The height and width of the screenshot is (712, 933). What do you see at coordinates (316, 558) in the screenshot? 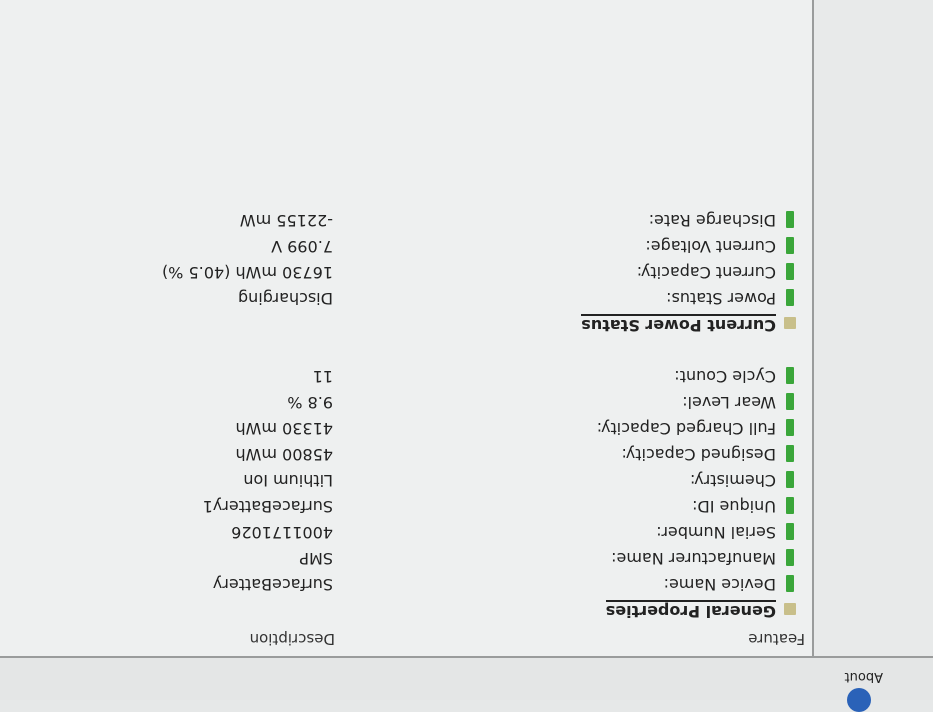
I see `feature-value: SMP` at bounding box center [316, 558].